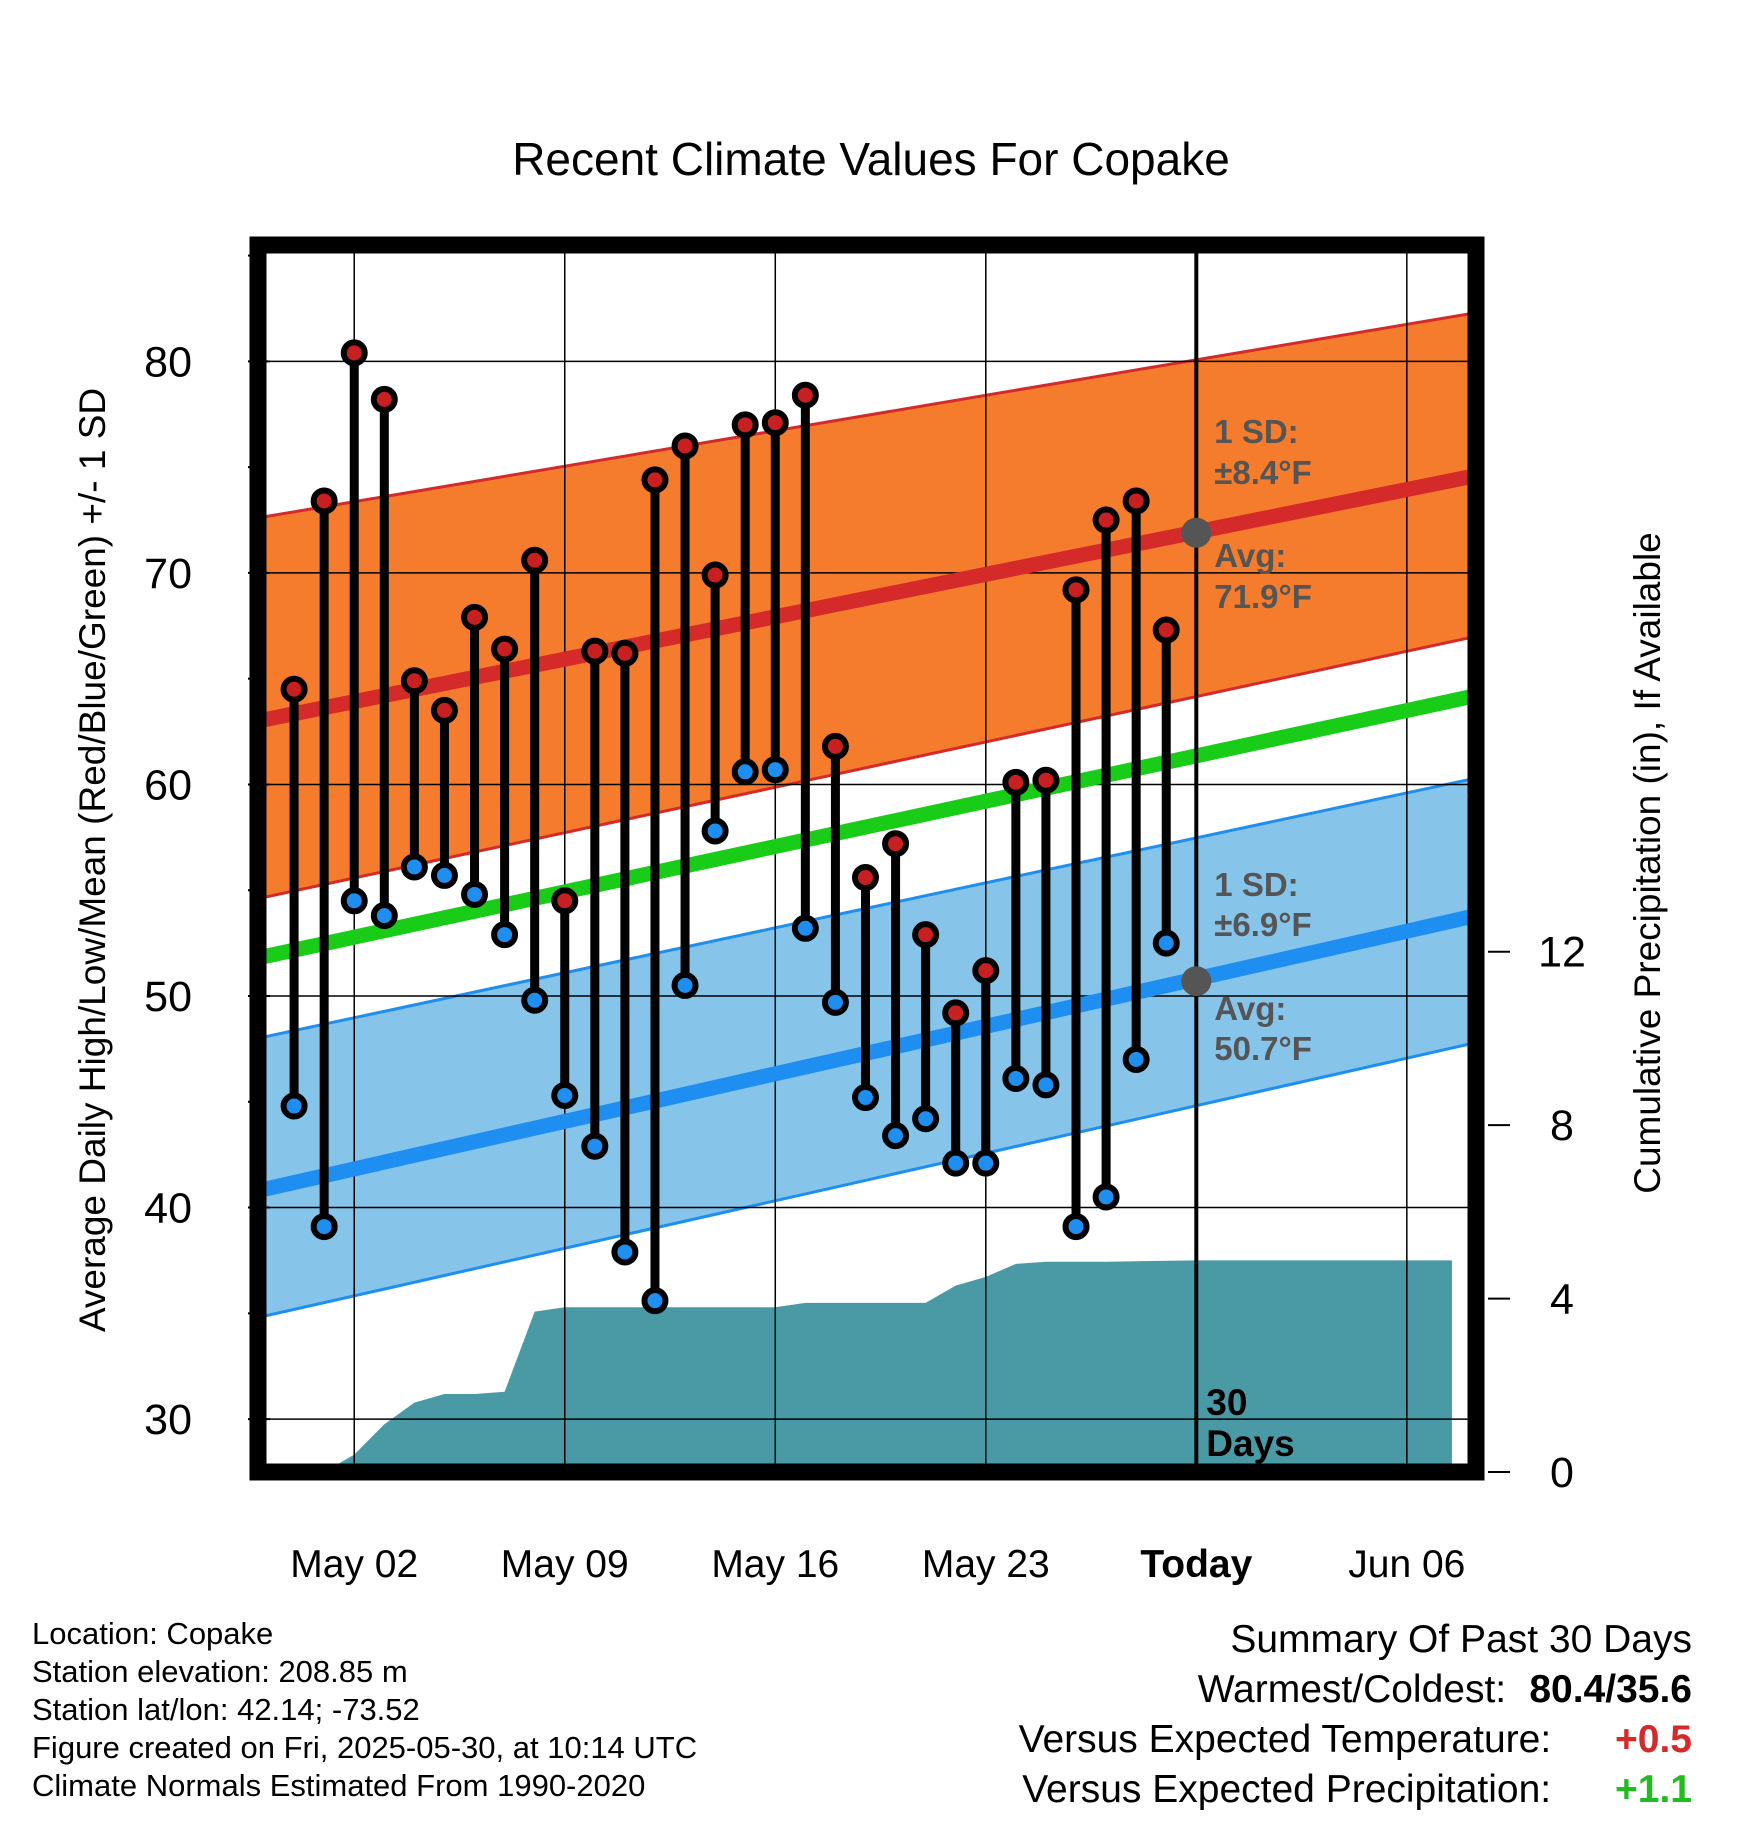 The width and height of the screenshot is (1748, 1828). What do you see at coordinates (1562, 1473) in the screenshot?
I see `y2-tick-label: 0` at bounding box center [1562, 1473].